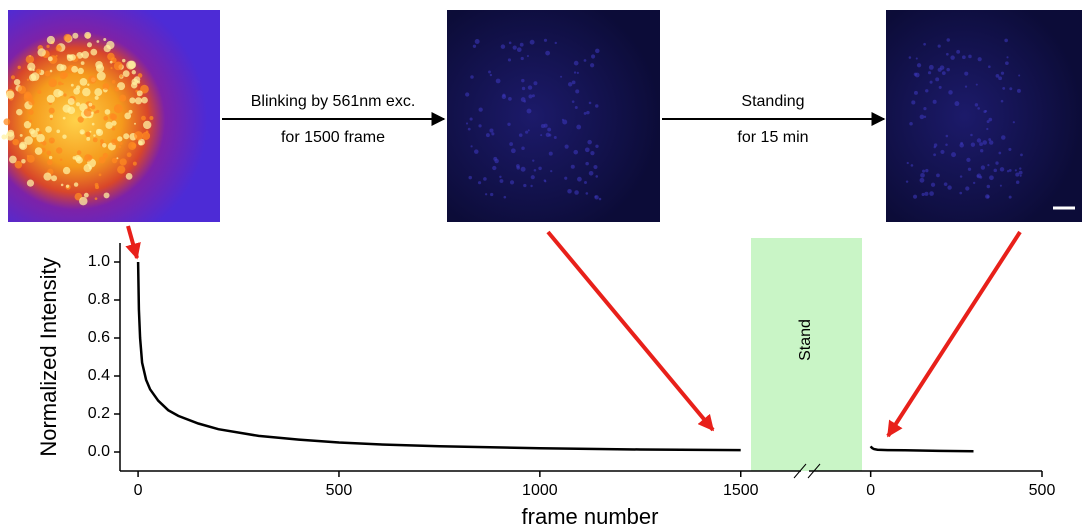 The image size is (1089, 532). What do you see at coordinates (772, 137) in the screenshot?
I see `arrow-caption: for 15 min` at bounding box center [772, 137].